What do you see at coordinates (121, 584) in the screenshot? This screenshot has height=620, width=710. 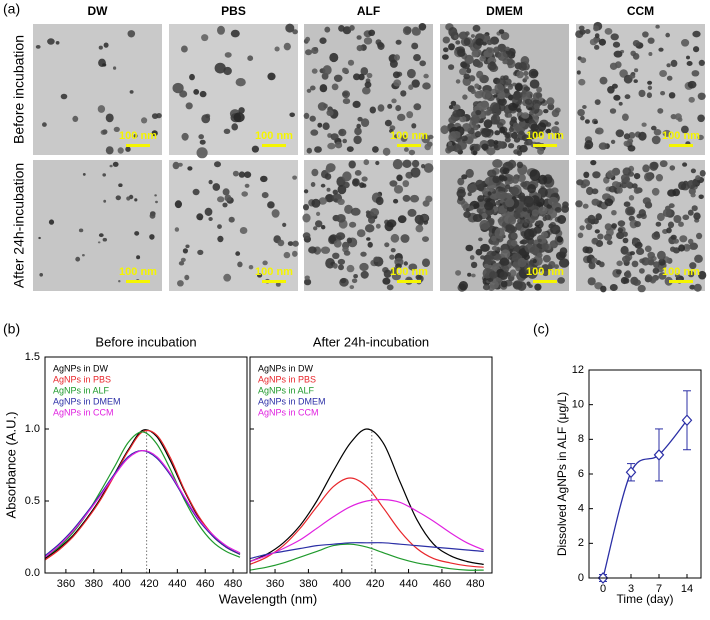 I see `x-tick-label: 400` at bounding box center [121, 584].